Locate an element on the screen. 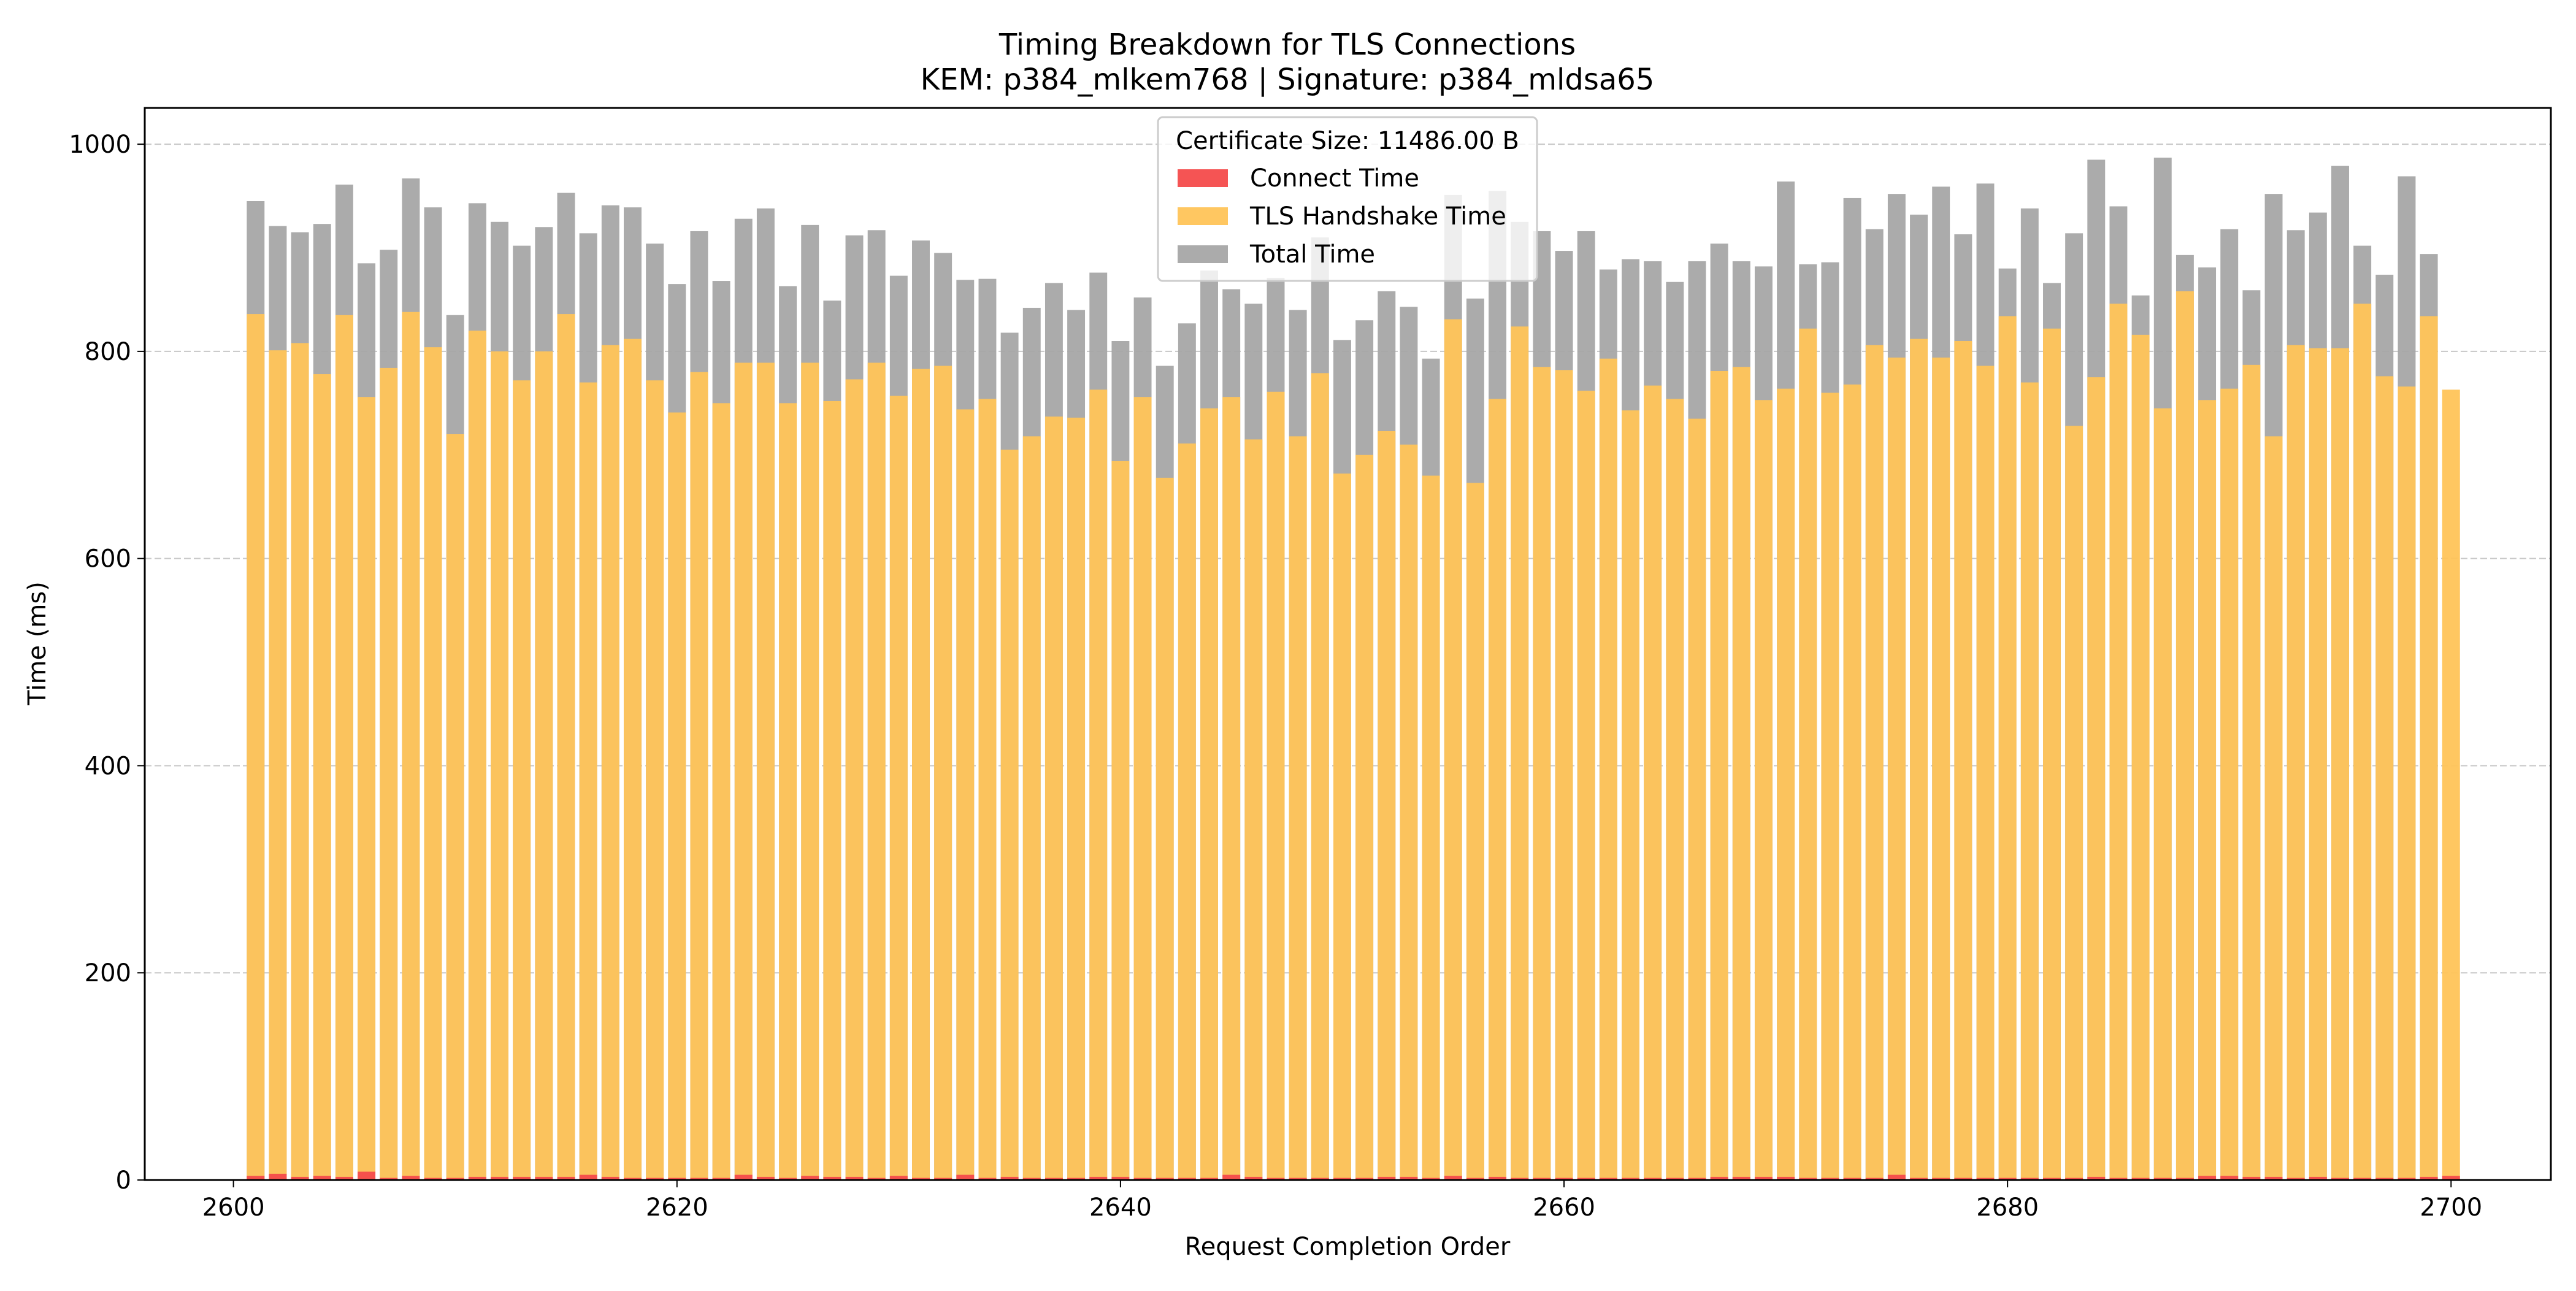 This screenshot has width=2576, height=1291. legend-title: Certificate Size: 11486.00 B is located at coordinates (1347, 141).